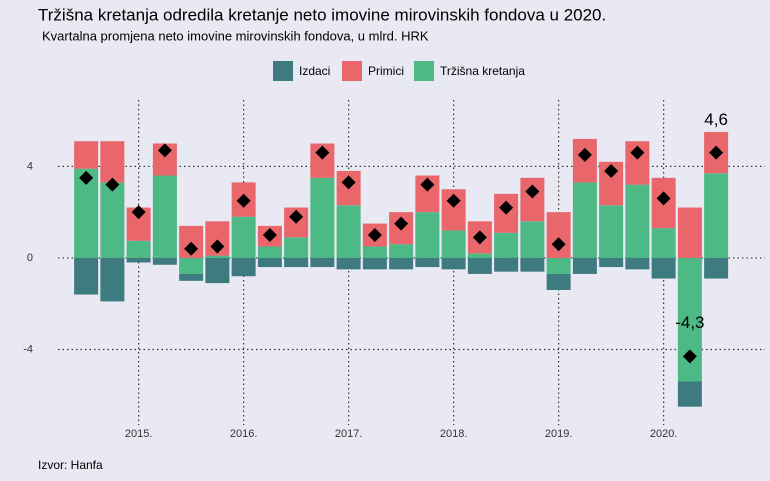 Image resolution: width=770 pixels, height=481 pixels. I want to click on x-tick-label: 2020., so click(664, 434).